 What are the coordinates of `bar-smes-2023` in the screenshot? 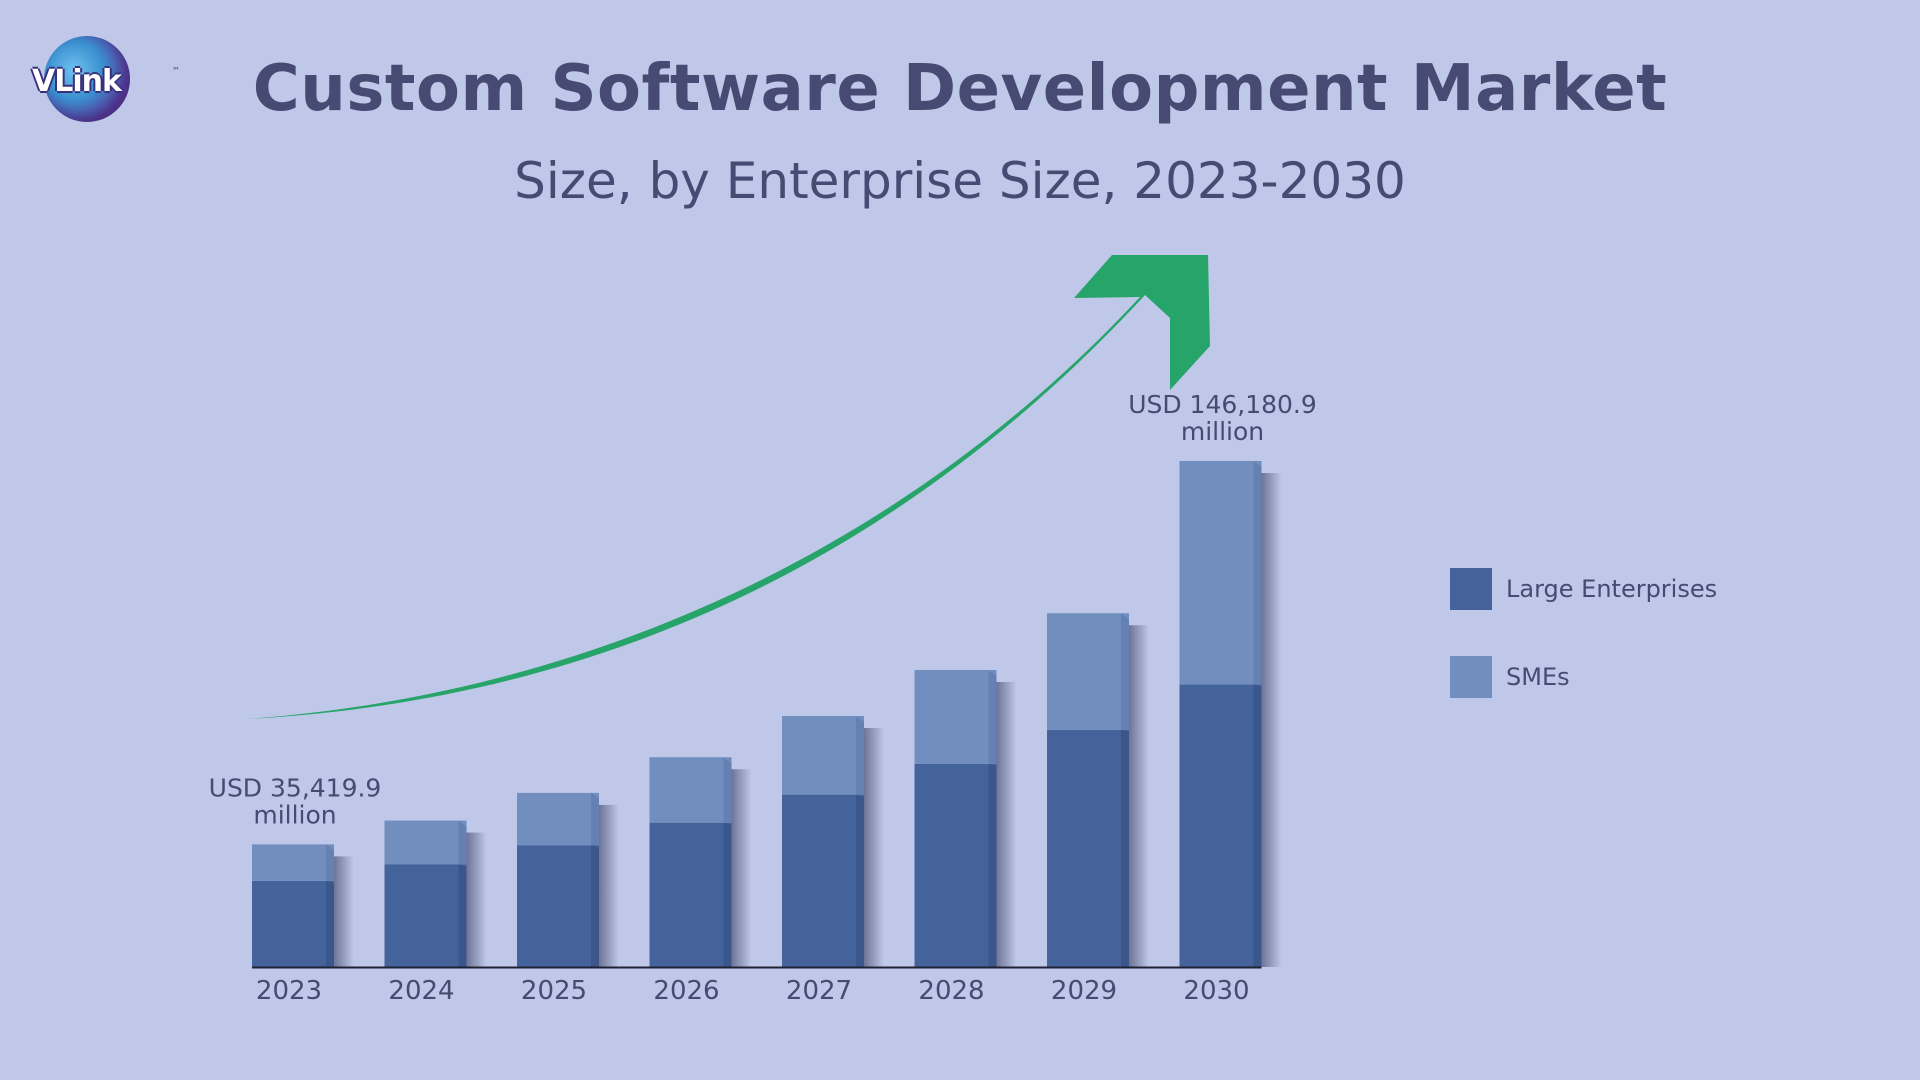 It's located at (293, 862).